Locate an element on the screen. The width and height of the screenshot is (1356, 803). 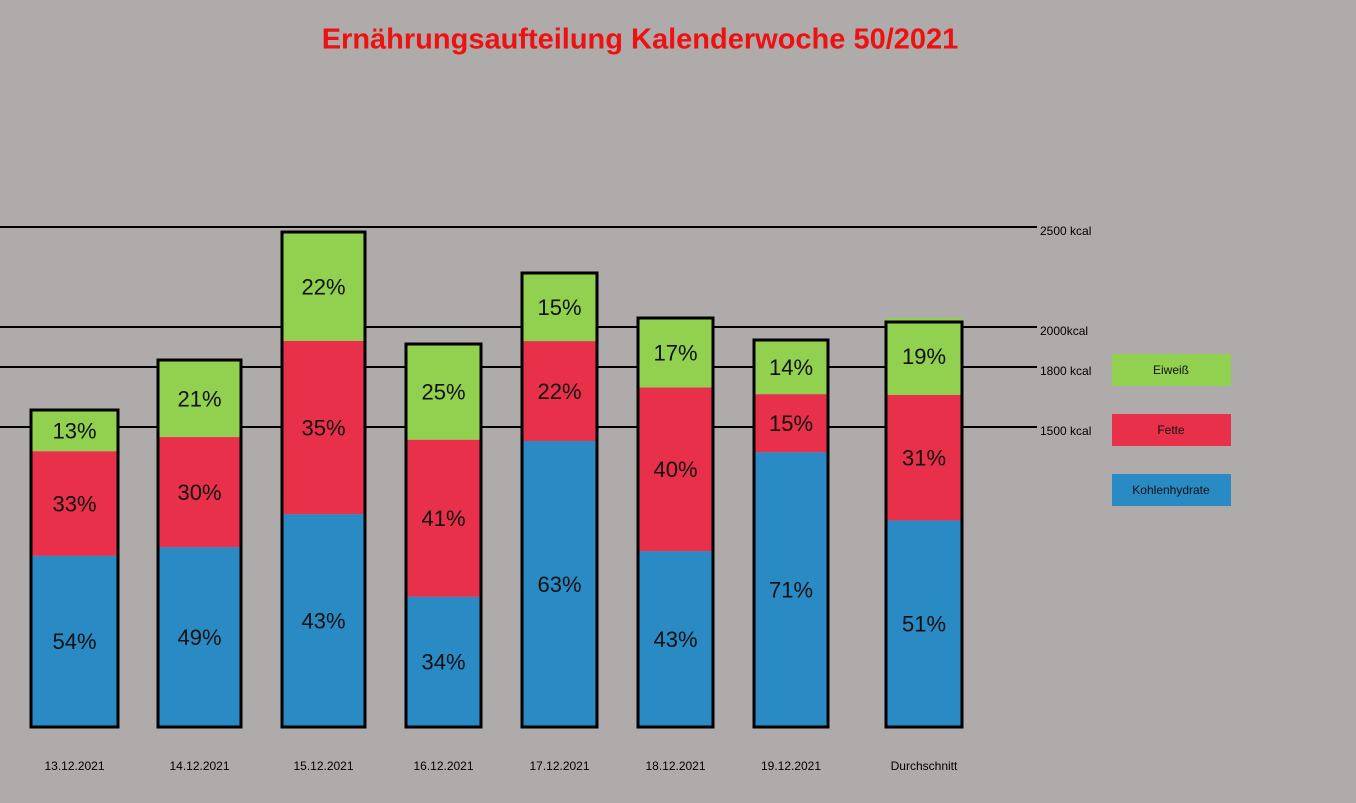
x-tick-label: Durchschnitt is located at coordinates (924, 766).